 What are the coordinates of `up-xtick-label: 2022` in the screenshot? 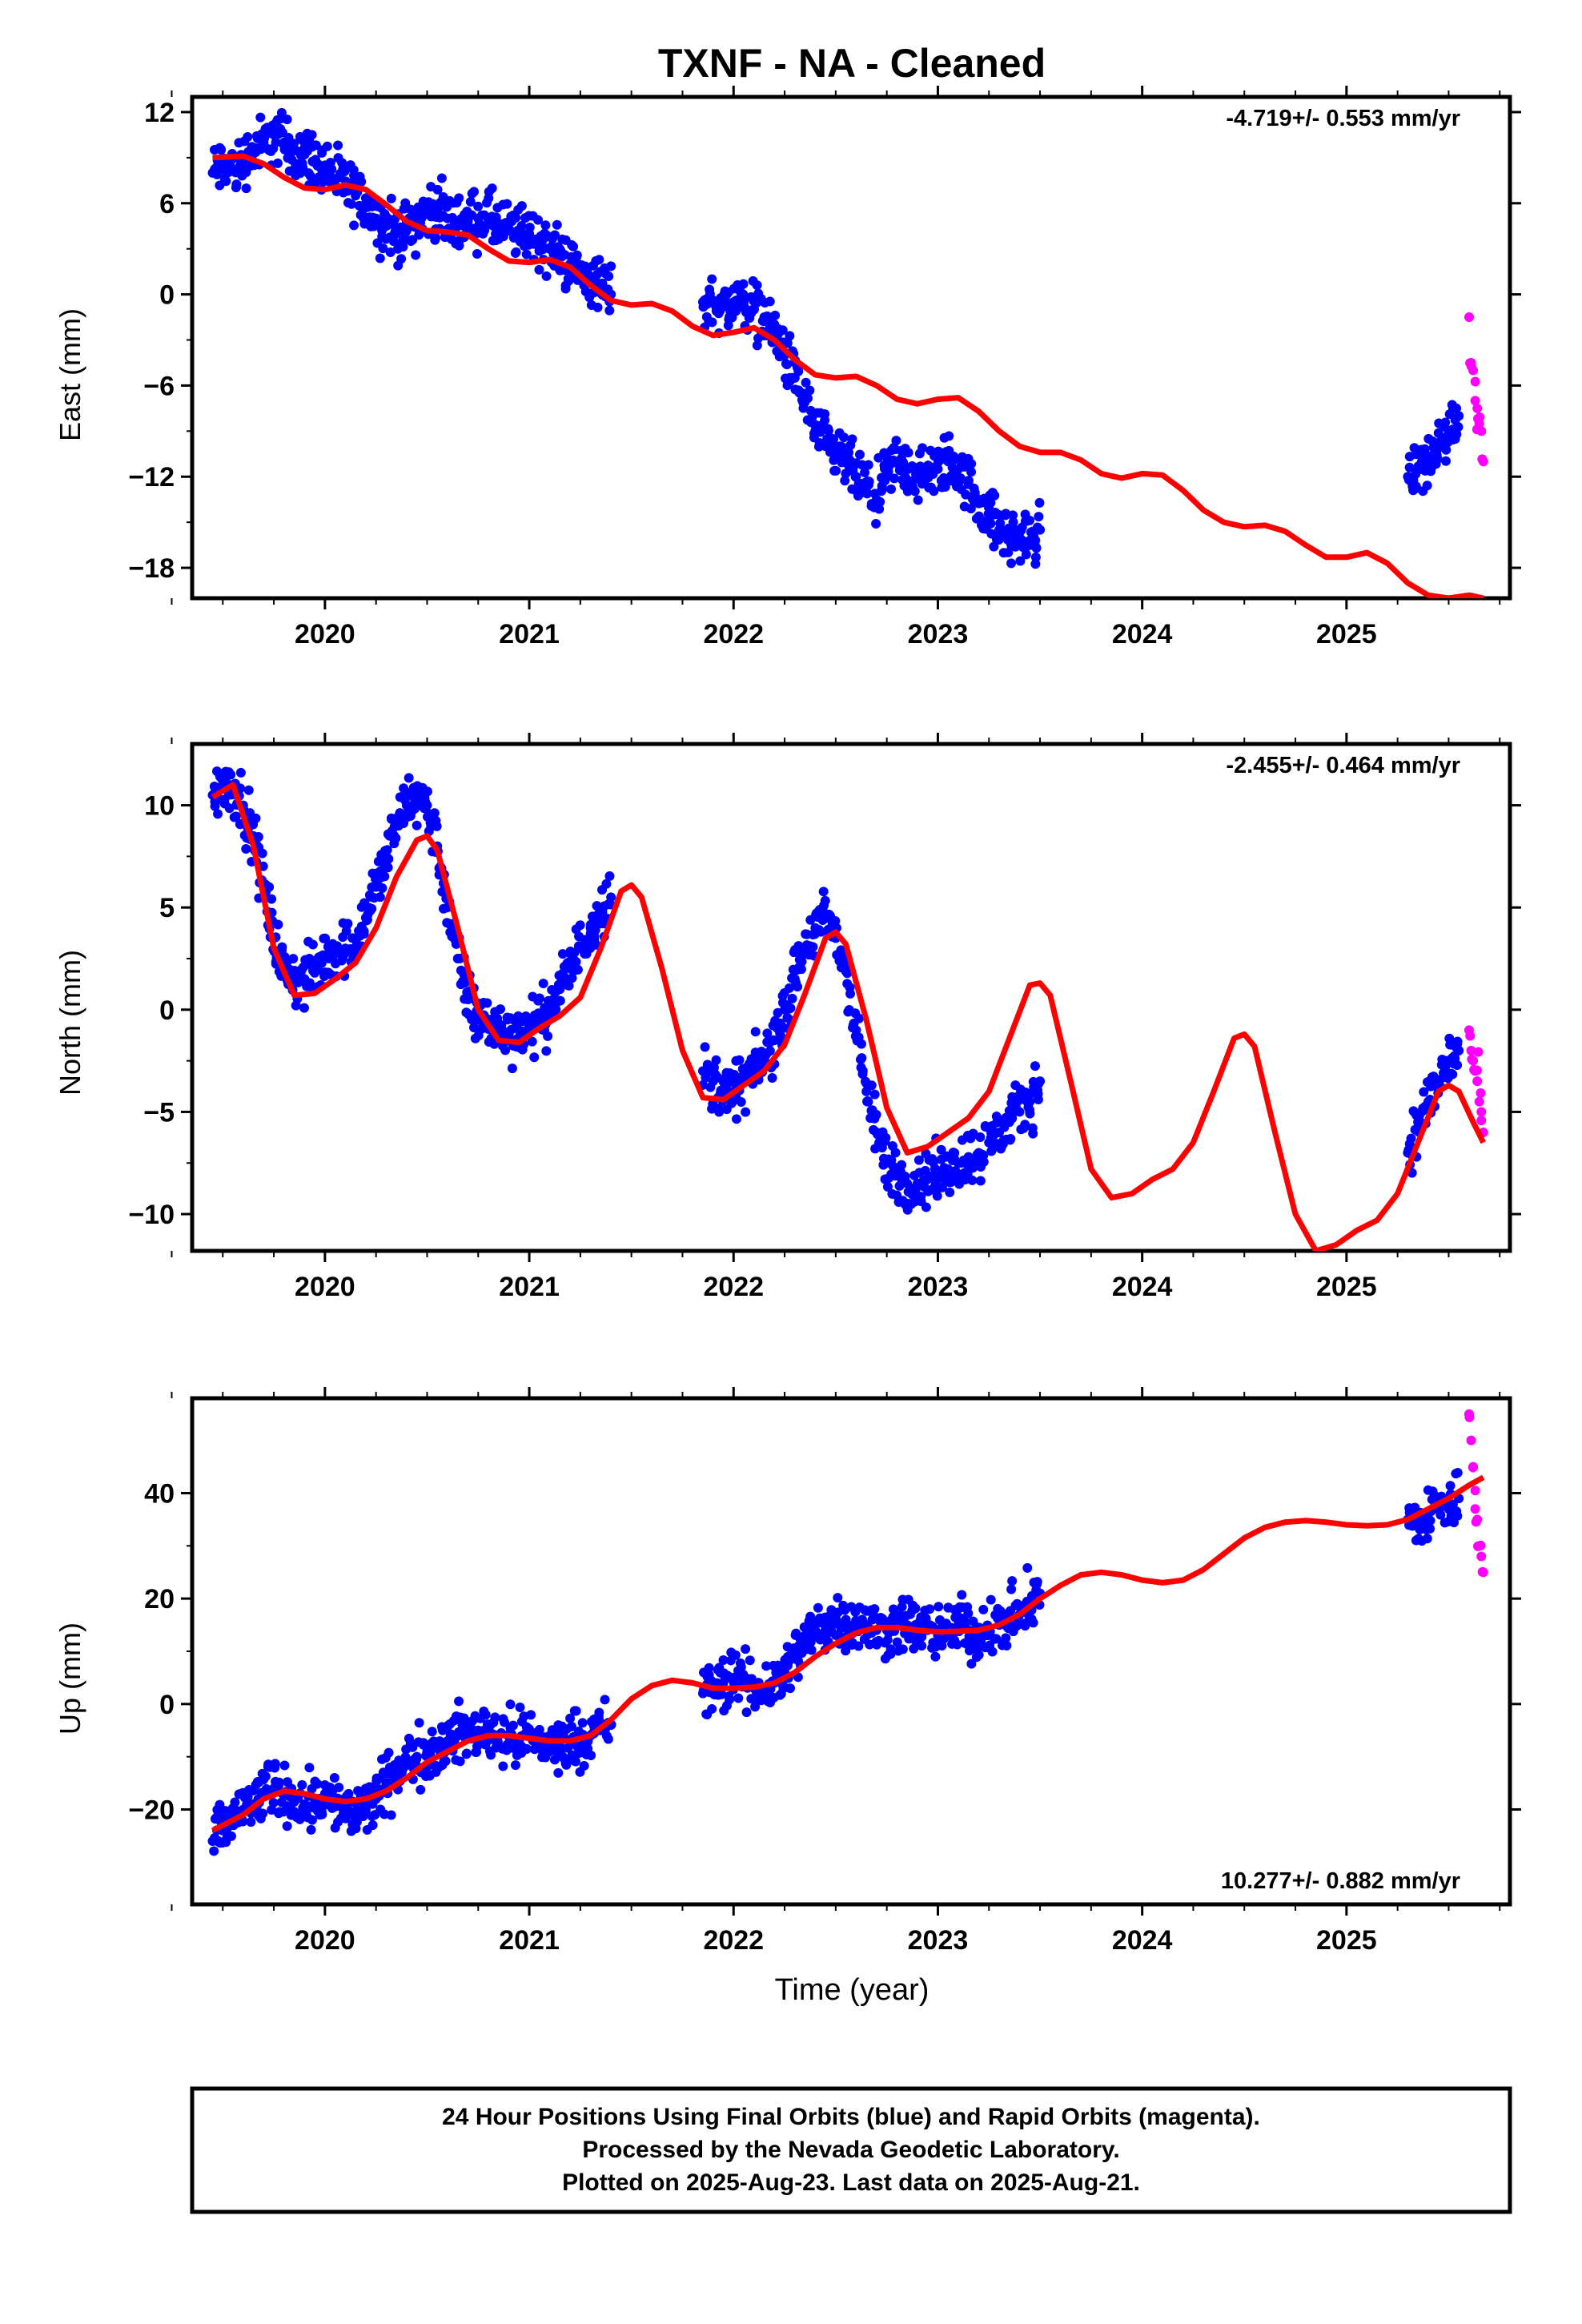 It's located at (733, 1940).